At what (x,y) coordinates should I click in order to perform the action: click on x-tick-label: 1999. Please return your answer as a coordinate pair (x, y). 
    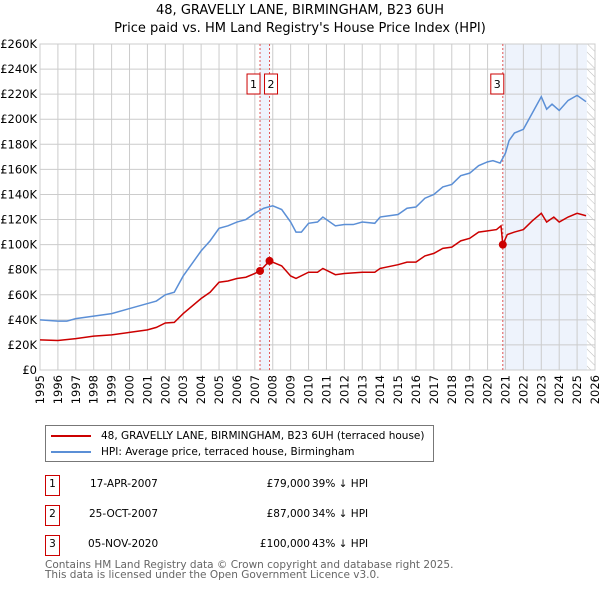
    Looking at the image, I should click on (112, 389).